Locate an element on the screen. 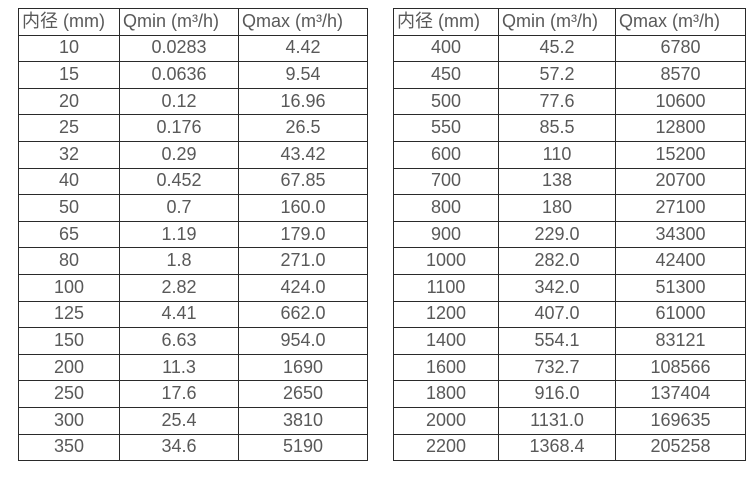  table-cell: 169635 is located at coordinates (680, 420).